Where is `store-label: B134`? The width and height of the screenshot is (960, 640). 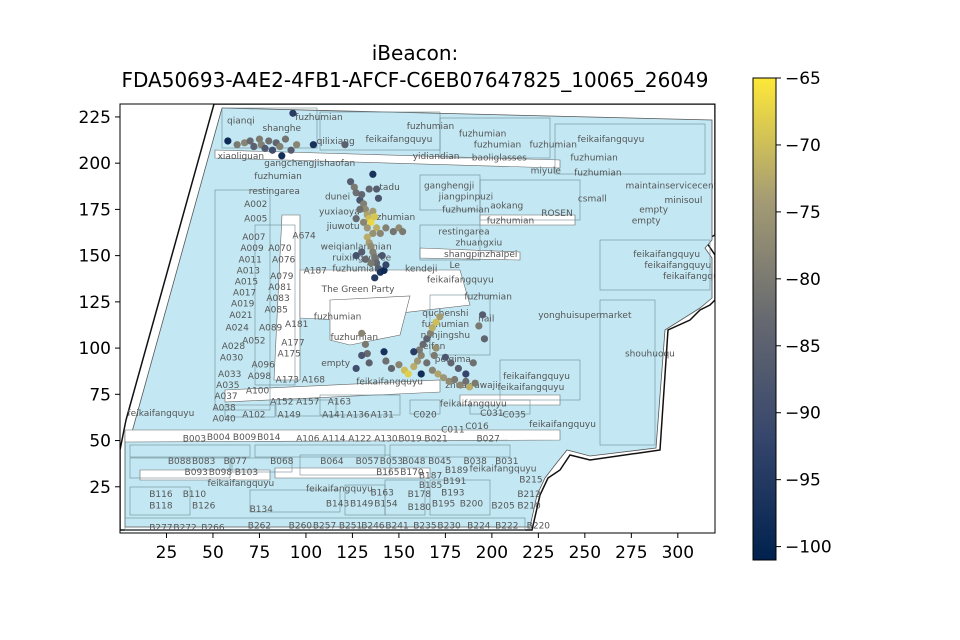 store-label: B134 is located at coordinates (262, 510).